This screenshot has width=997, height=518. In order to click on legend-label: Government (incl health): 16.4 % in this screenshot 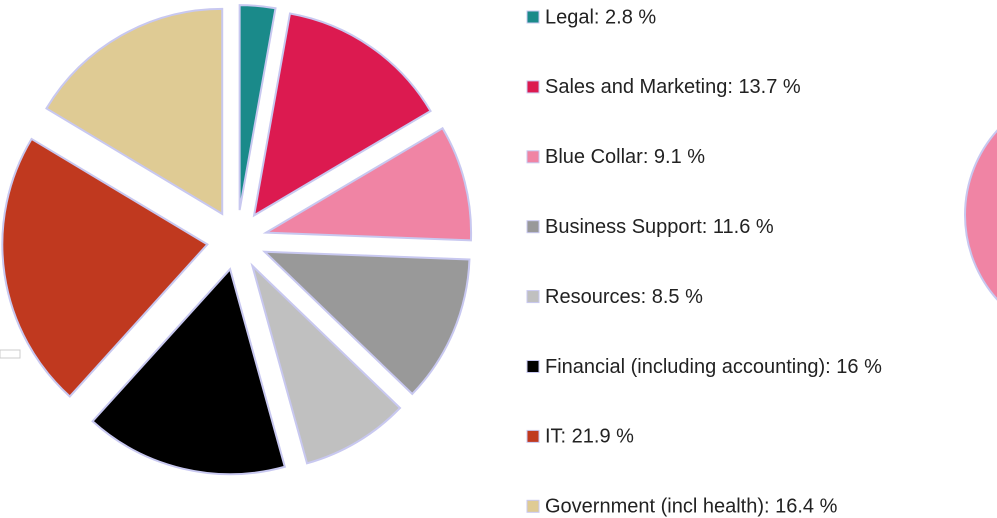, I will do `click(691, 507)`.